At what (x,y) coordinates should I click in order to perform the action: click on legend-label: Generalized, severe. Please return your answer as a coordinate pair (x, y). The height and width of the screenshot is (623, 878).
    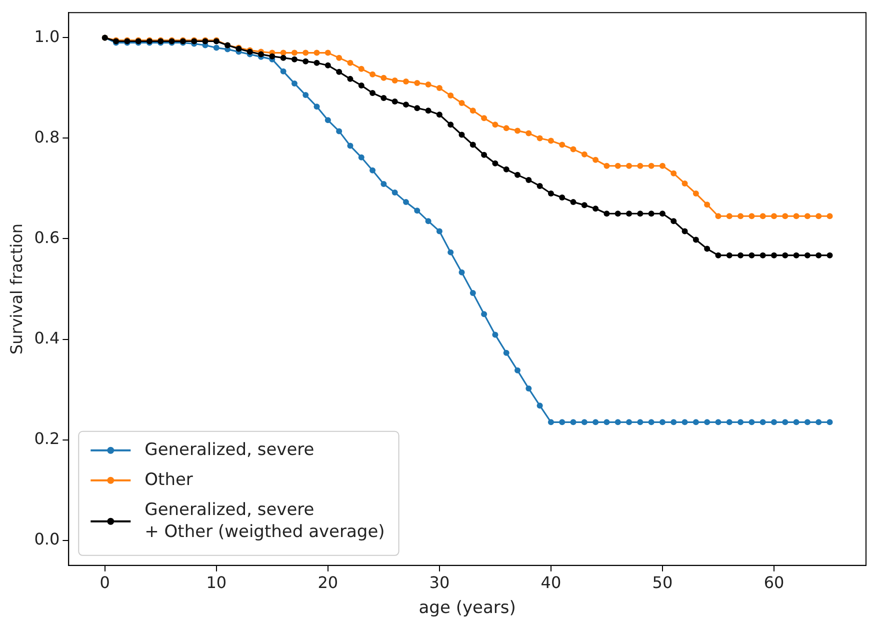
    Looking at the image, I should click on (229, 450).